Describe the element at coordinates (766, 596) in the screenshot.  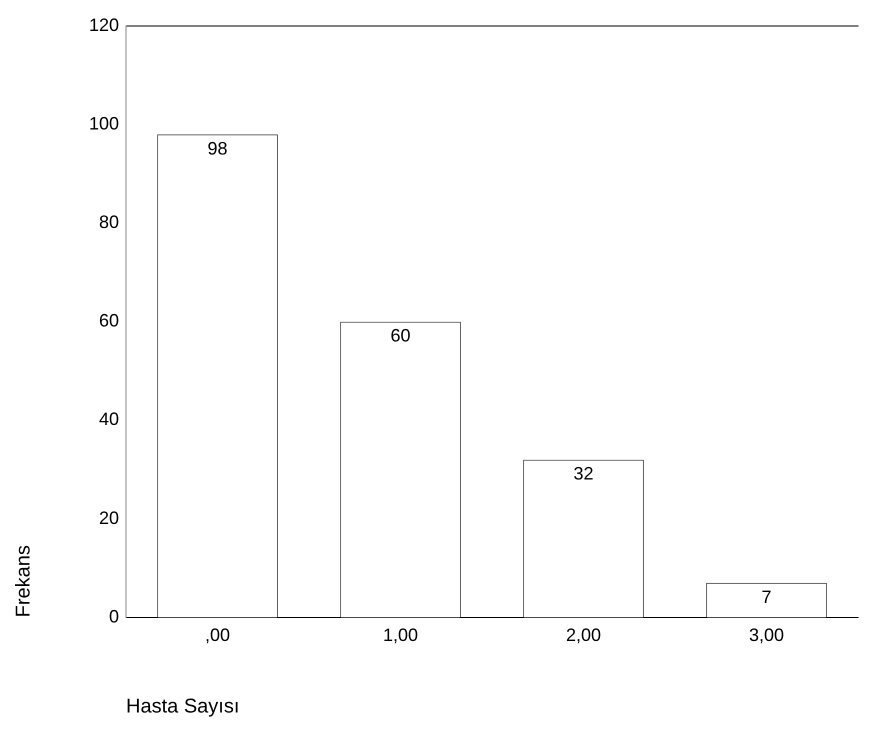
I see `data-label: 7` at that location.